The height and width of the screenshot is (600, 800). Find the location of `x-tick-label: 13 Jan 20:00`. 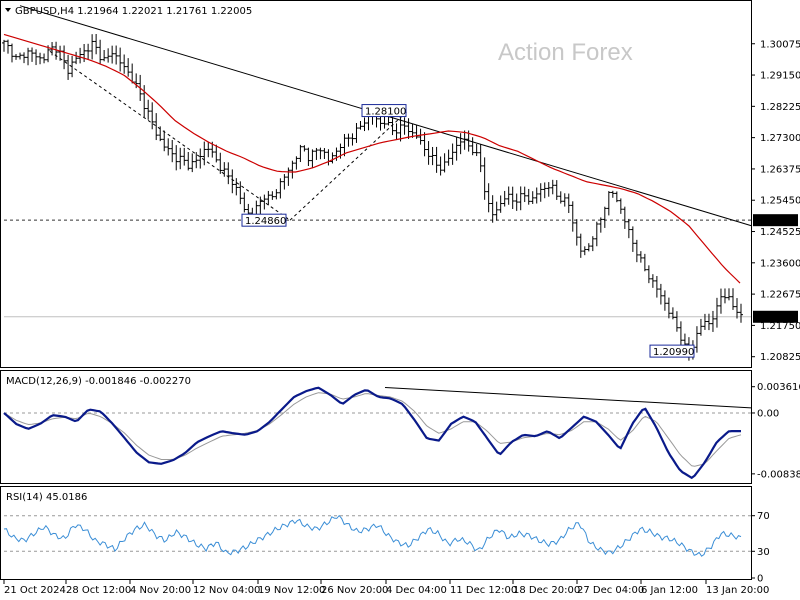

x-tick-label: 13 Jan 20:00 is located at coordinates (737, 590).